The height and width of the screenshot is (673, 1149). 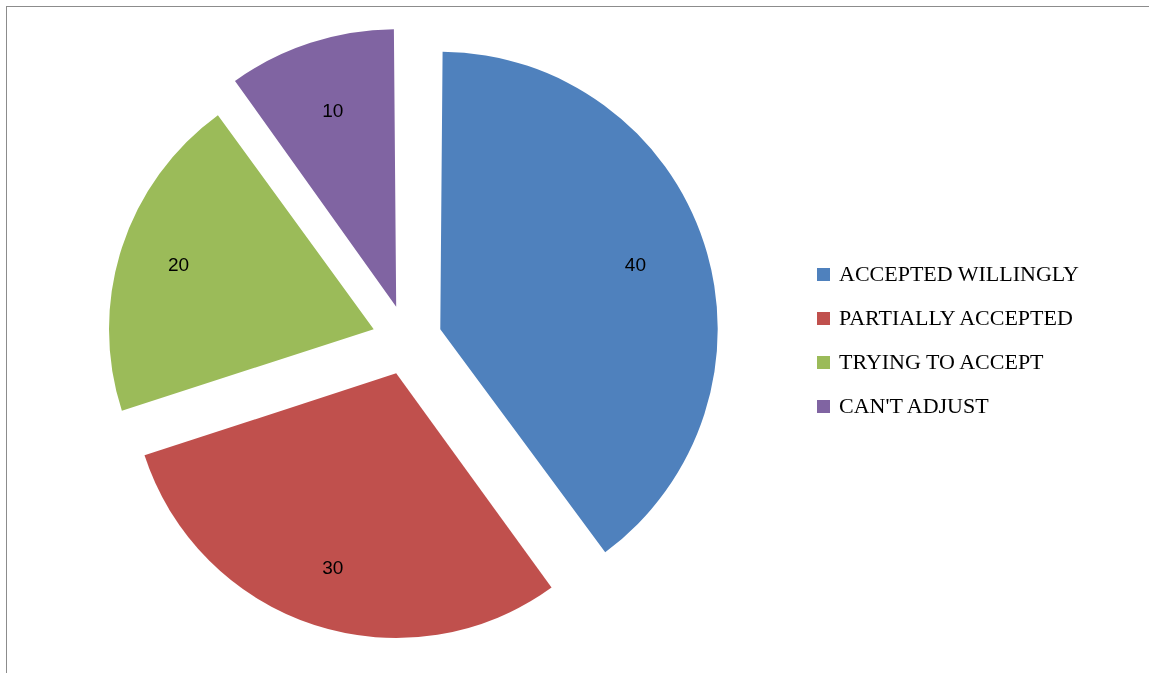 I want to click on data-label: 40, so click(x=635, y=265).